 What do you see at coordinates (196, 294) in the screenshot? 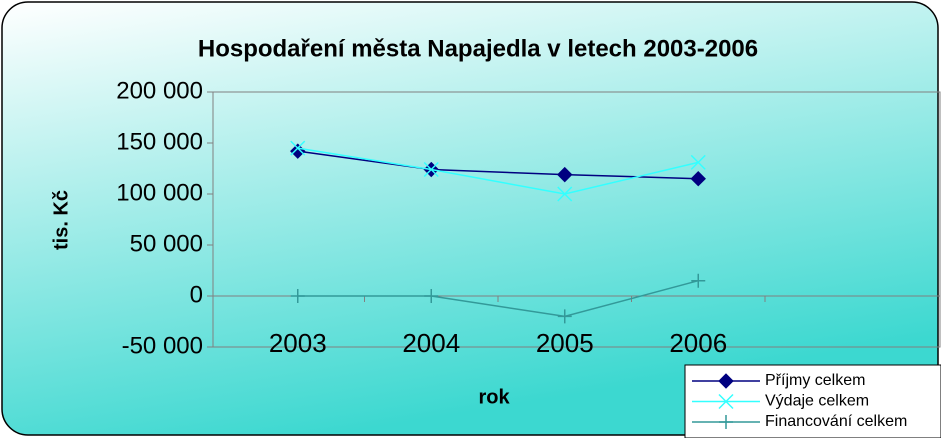
I see `y-tick-label: 0` at bounding box center [196, 294].